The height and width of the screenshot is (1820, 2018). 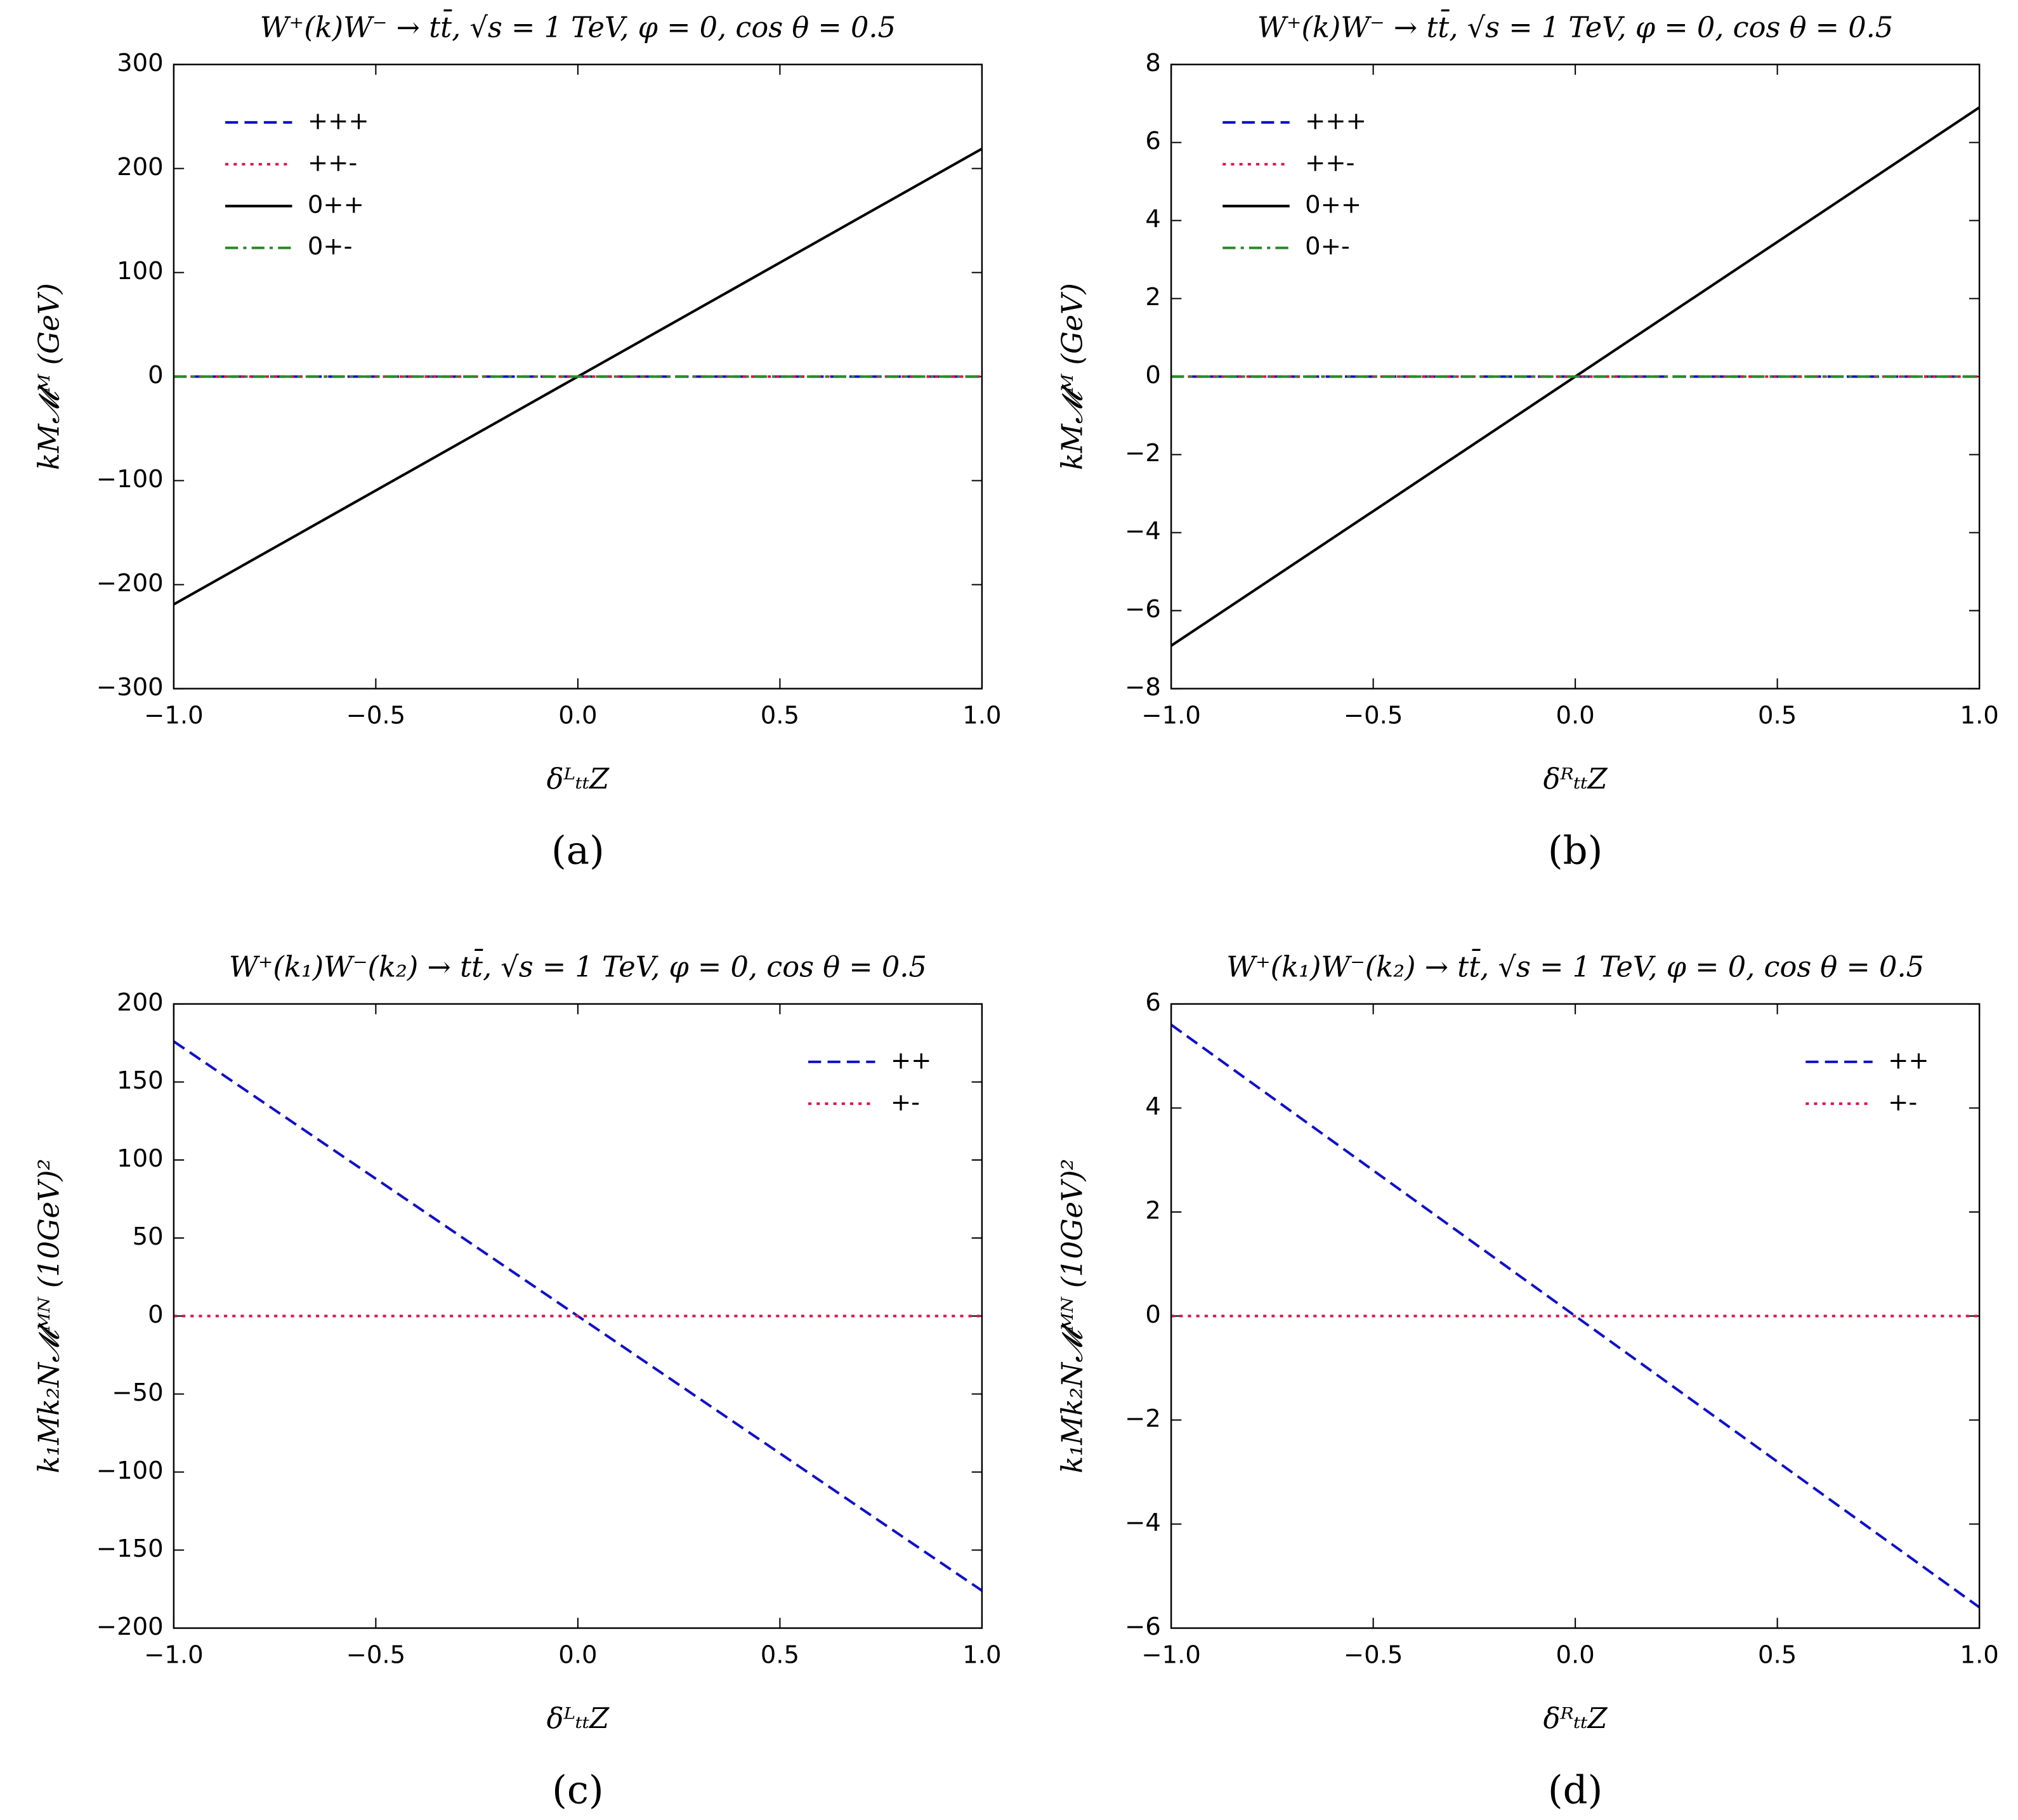 I want to click on caption: (a), so click(x=578, y=850).